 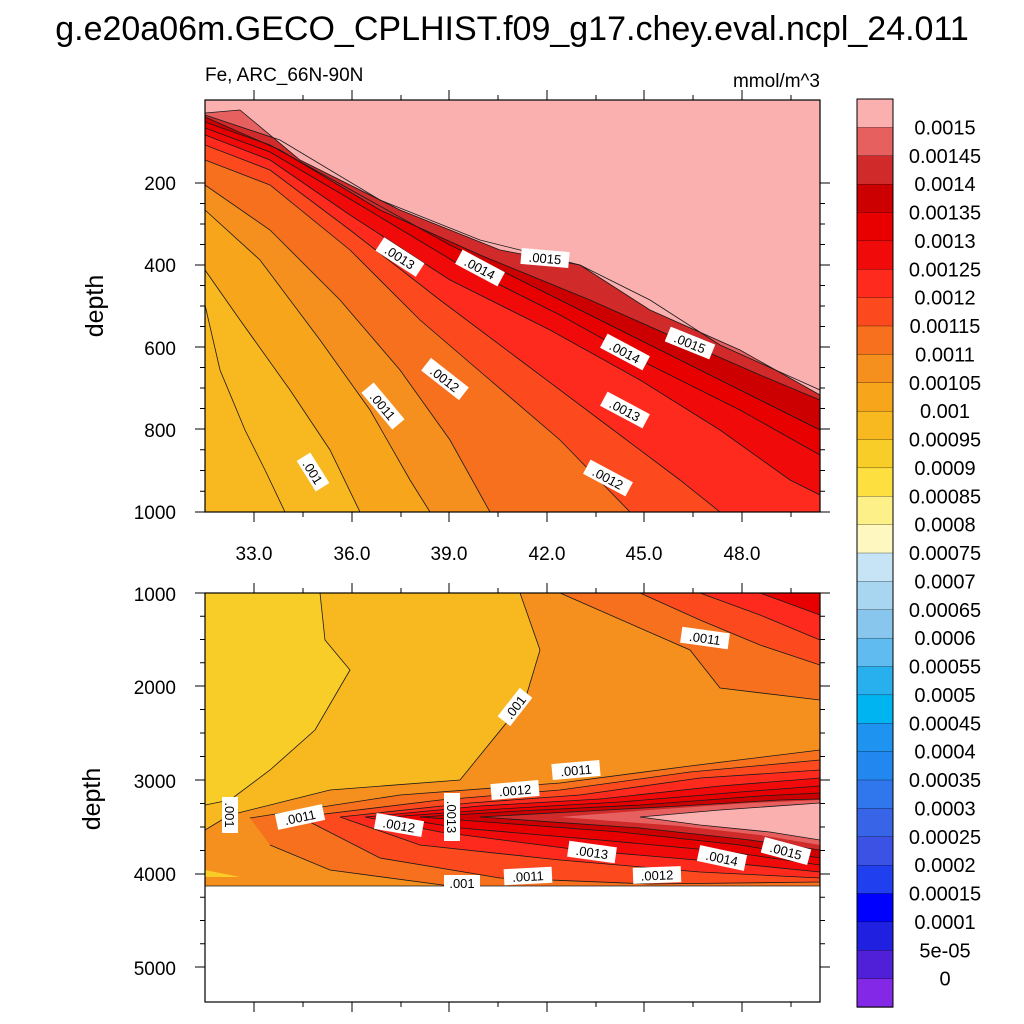 I want to click on colorbar-label: 0.00015, so click(x=945, y=895).